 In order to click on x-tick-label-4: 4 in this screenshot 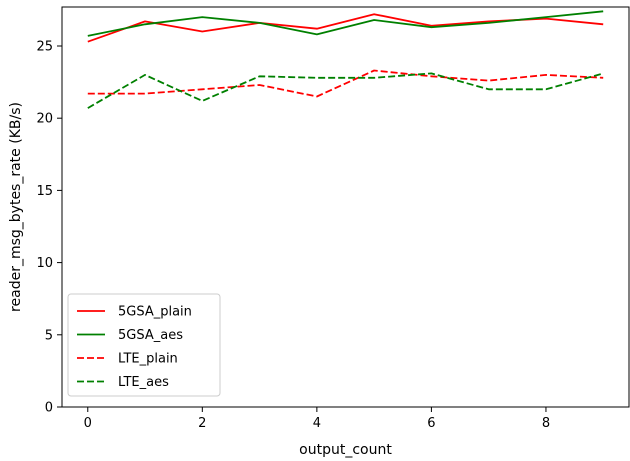, I will do `click(317, 423)`.